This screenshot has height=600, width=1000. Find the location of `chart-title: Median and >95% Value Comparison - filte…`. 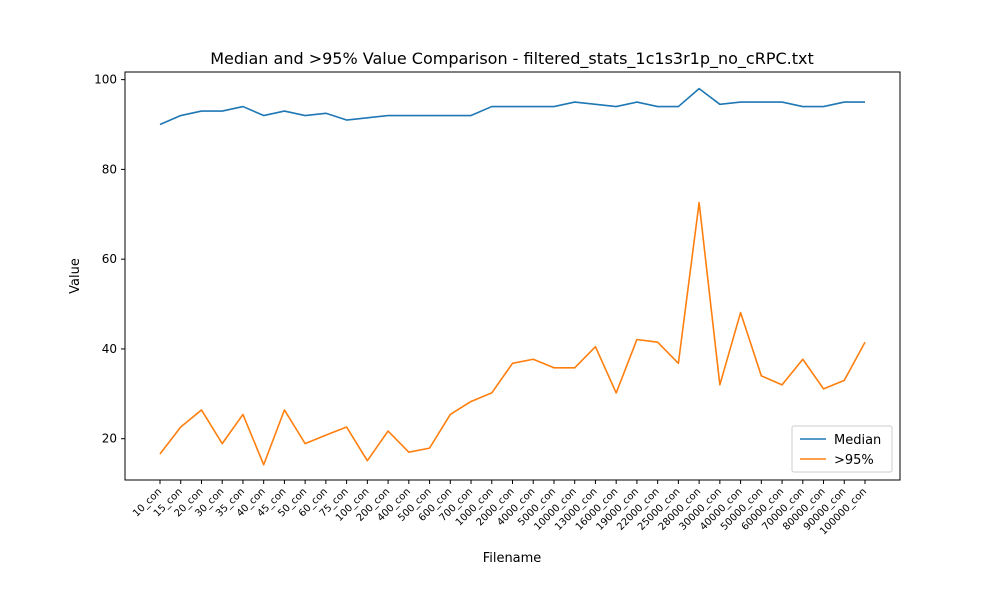

chart-title: Median and >95% Value Comparison - filte… is located at coordinates (512, 59).